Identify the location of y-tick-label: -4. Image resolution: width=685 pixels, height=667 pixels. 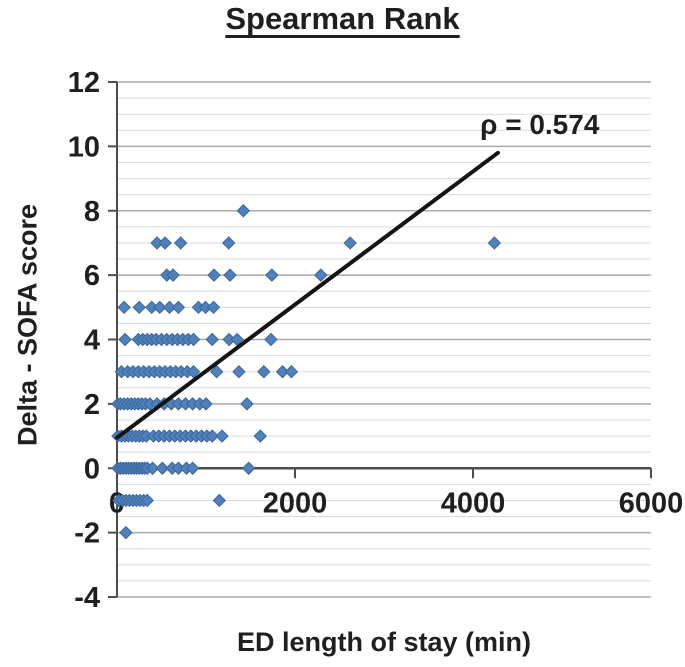
(87, 598).